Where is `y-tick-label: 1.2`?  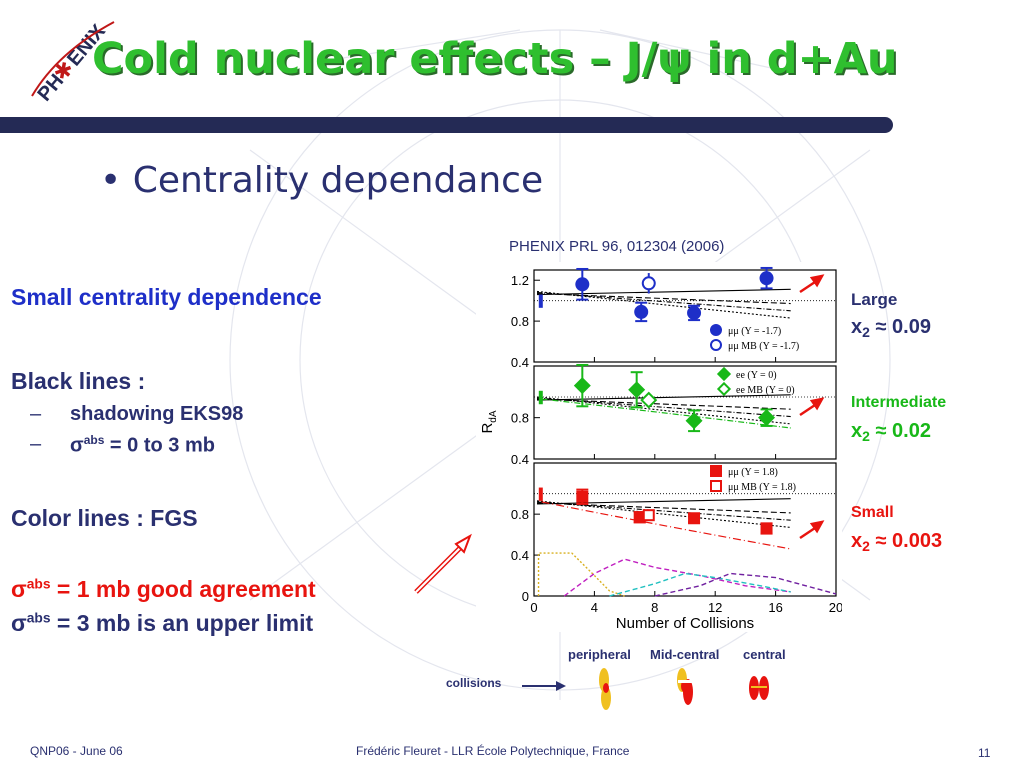 y-tick-label: 1.2 is located at coordinates (520, 280).